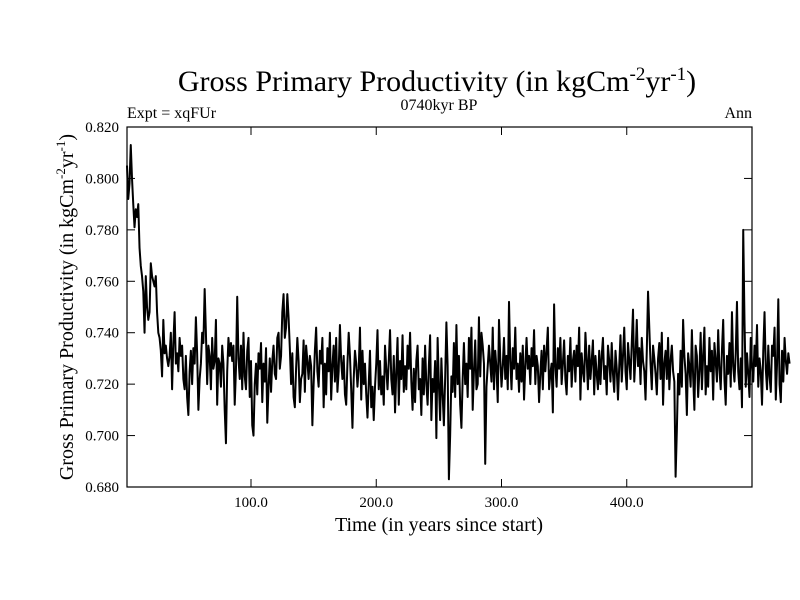 This screenshot has width=800, height=600. Describe the element at coordinates (172, 113) in the screenshot. I see `experiment-label: Expt = xqFUr` at that location.